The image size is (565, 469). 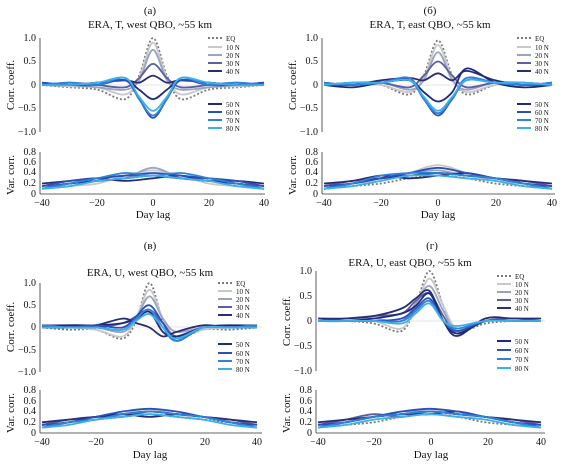 I want to click on legend-entry: 80 N, so click(x=243, y=370).